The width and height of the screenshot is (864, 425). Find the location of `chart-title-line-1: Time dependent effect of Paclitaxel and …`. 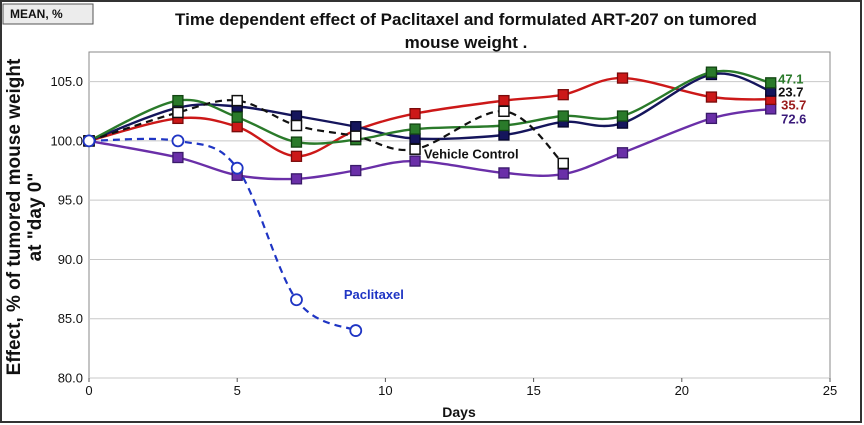

chart-title-line-1: Time dependent effect of Paclitaxel and … is located at coordinates (466, 19).